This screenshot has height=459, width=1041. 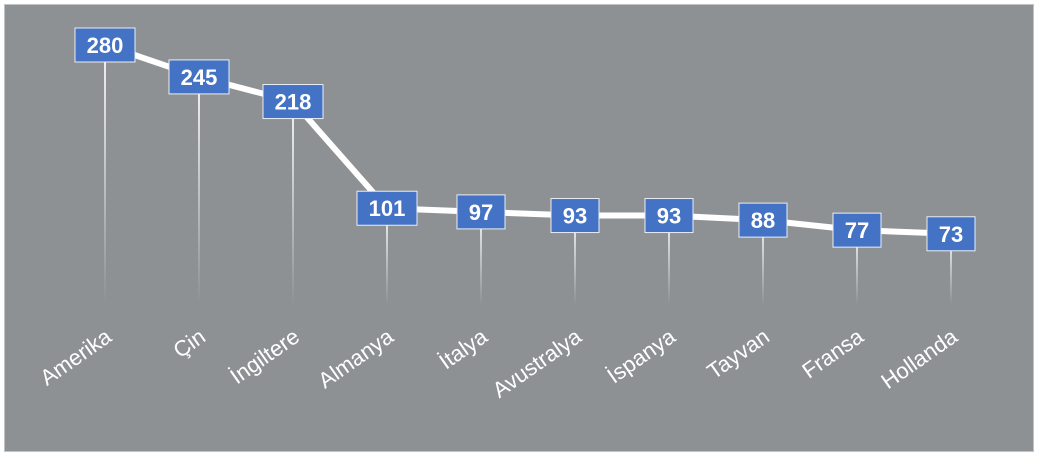 I want to click on category-label: Fransa, so click(x=832, y=353).